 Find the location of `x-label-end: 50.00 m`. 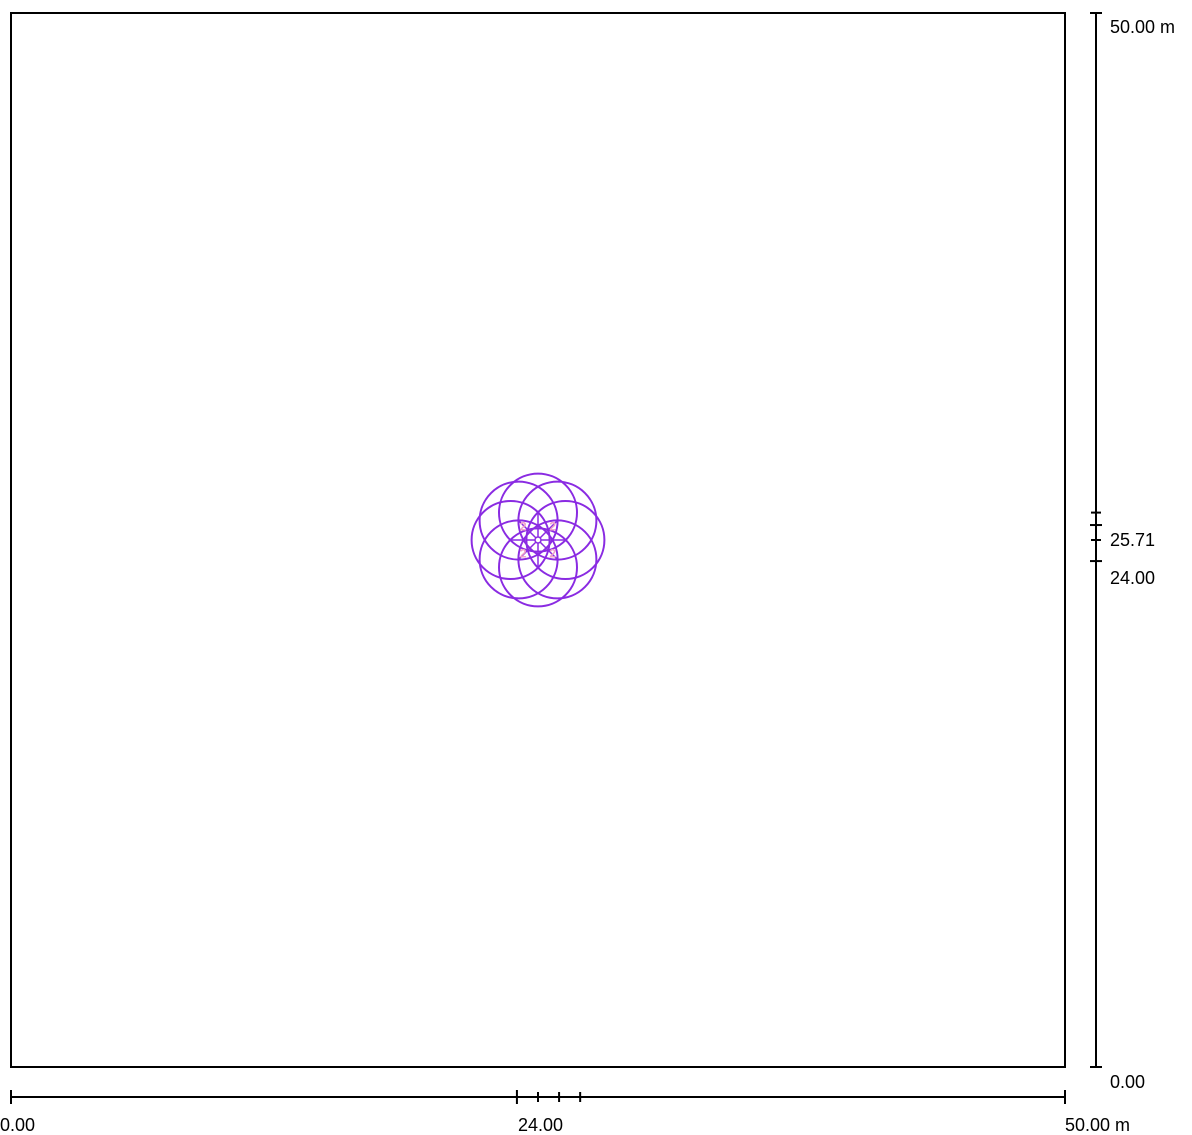

x-label-end: 50.00 m is located at coordinates (1097, 1125).